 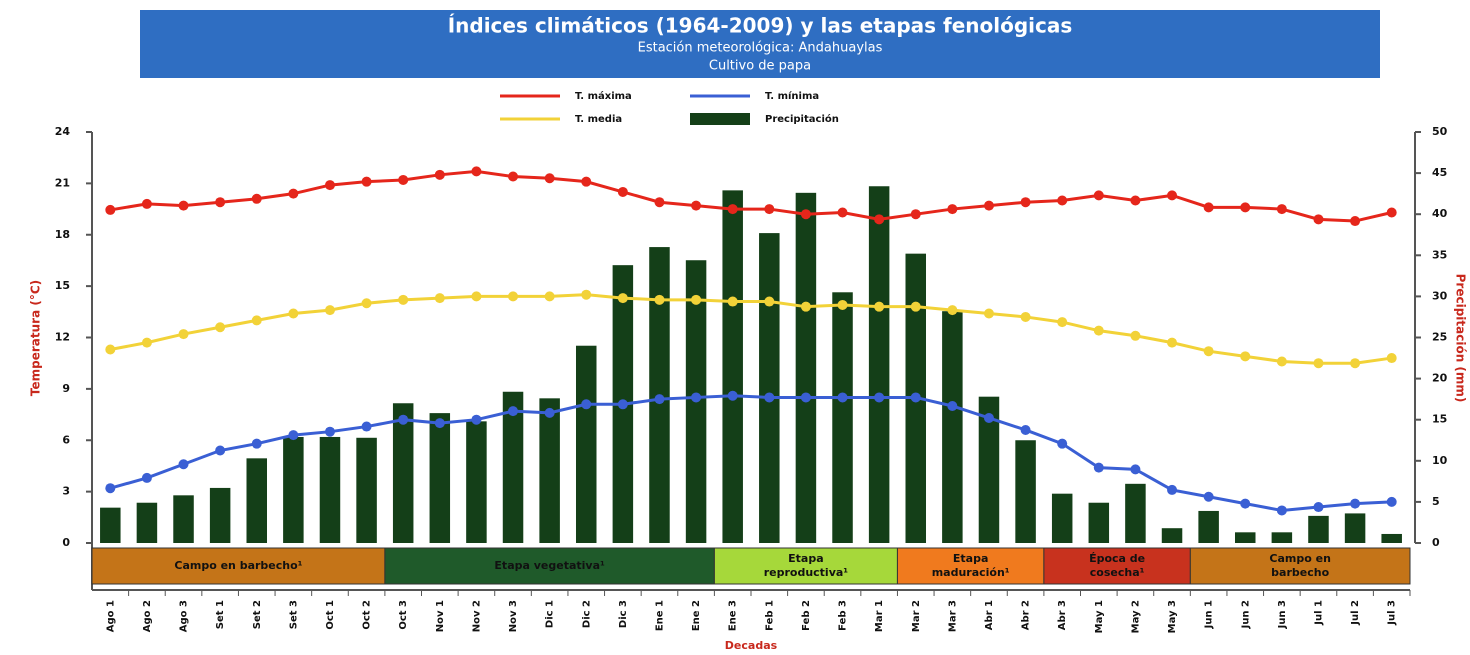 I want to click on x-axis-title: Decadas, so click(x=751, y=645).